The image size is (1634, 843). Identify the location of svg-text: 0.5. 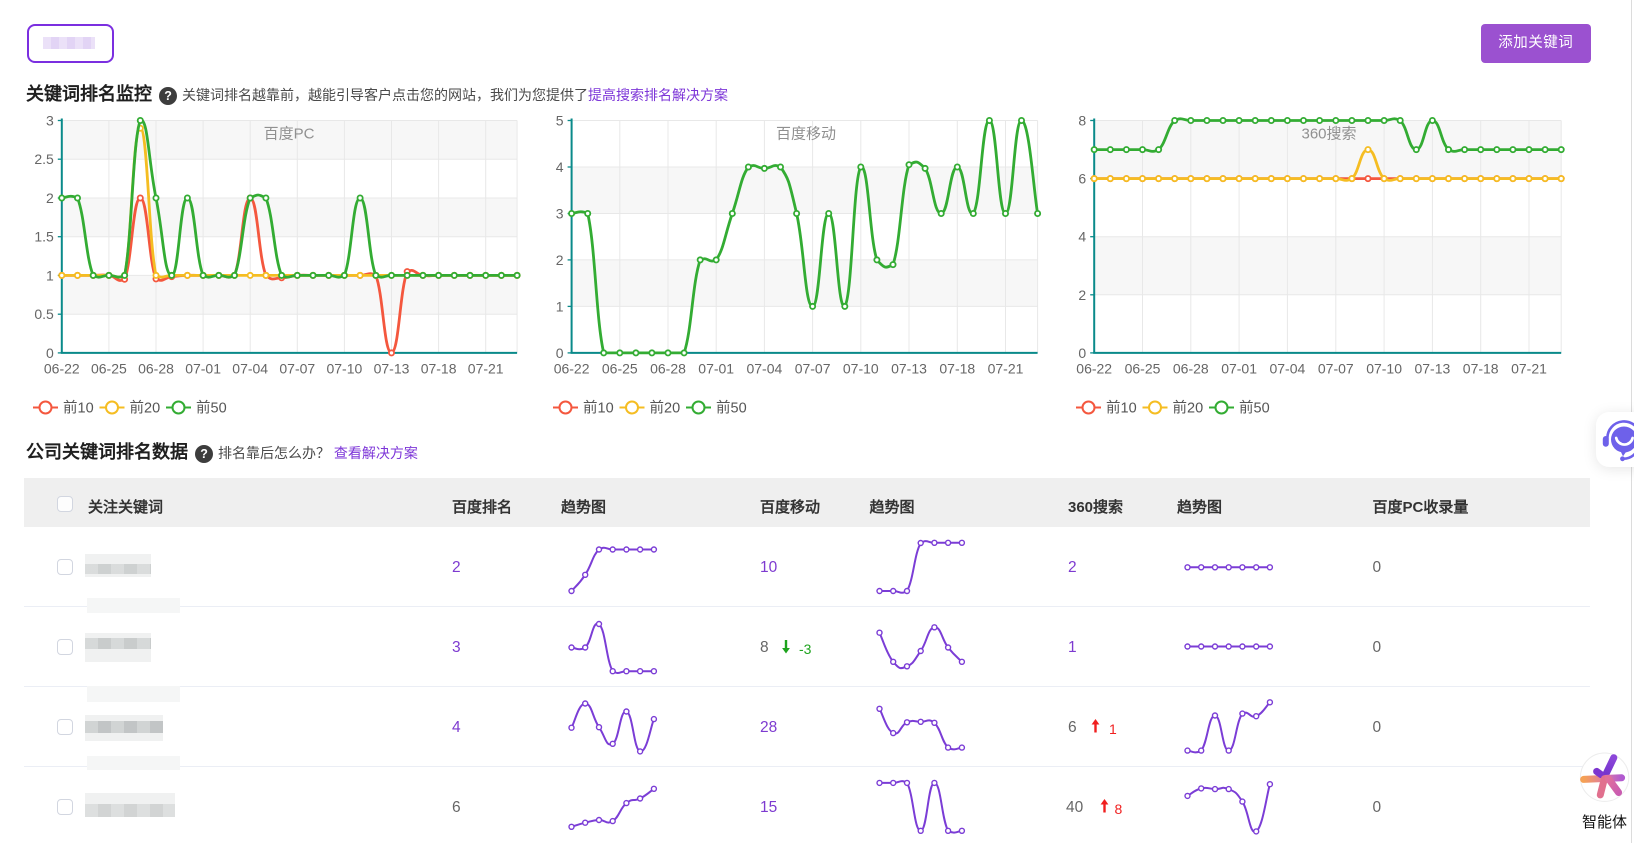
(44, 314).